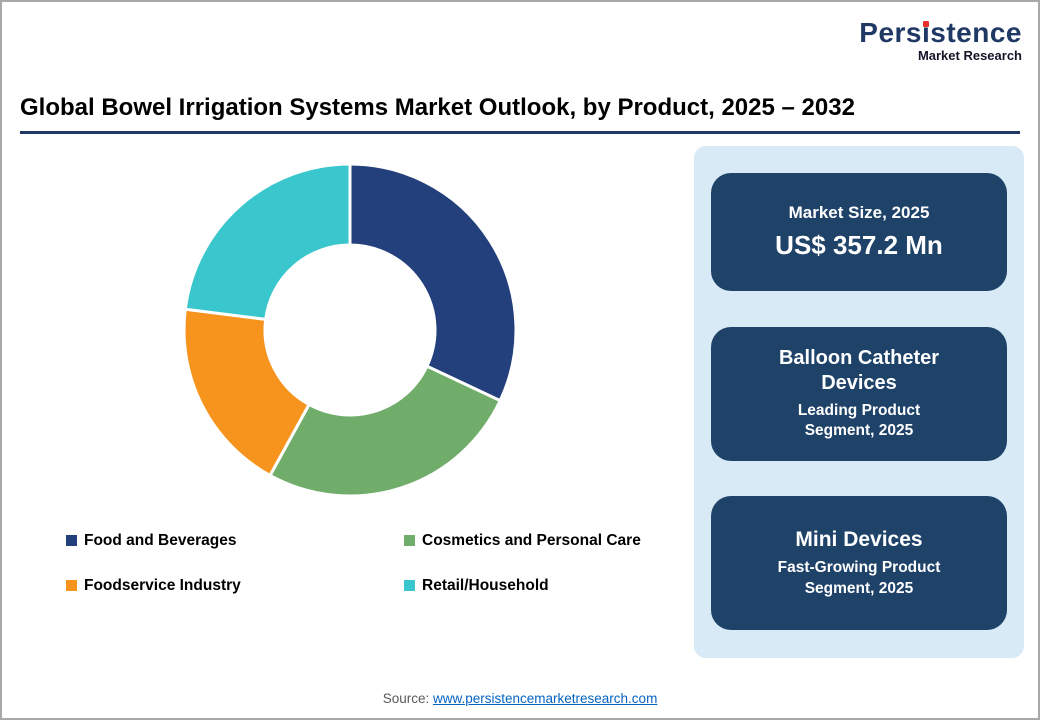  What do you see at coordinates (859, 370) in the screenshot?
I see `stat-box-title: Balloon Catheter Devices` at bounding box center [859, 370].